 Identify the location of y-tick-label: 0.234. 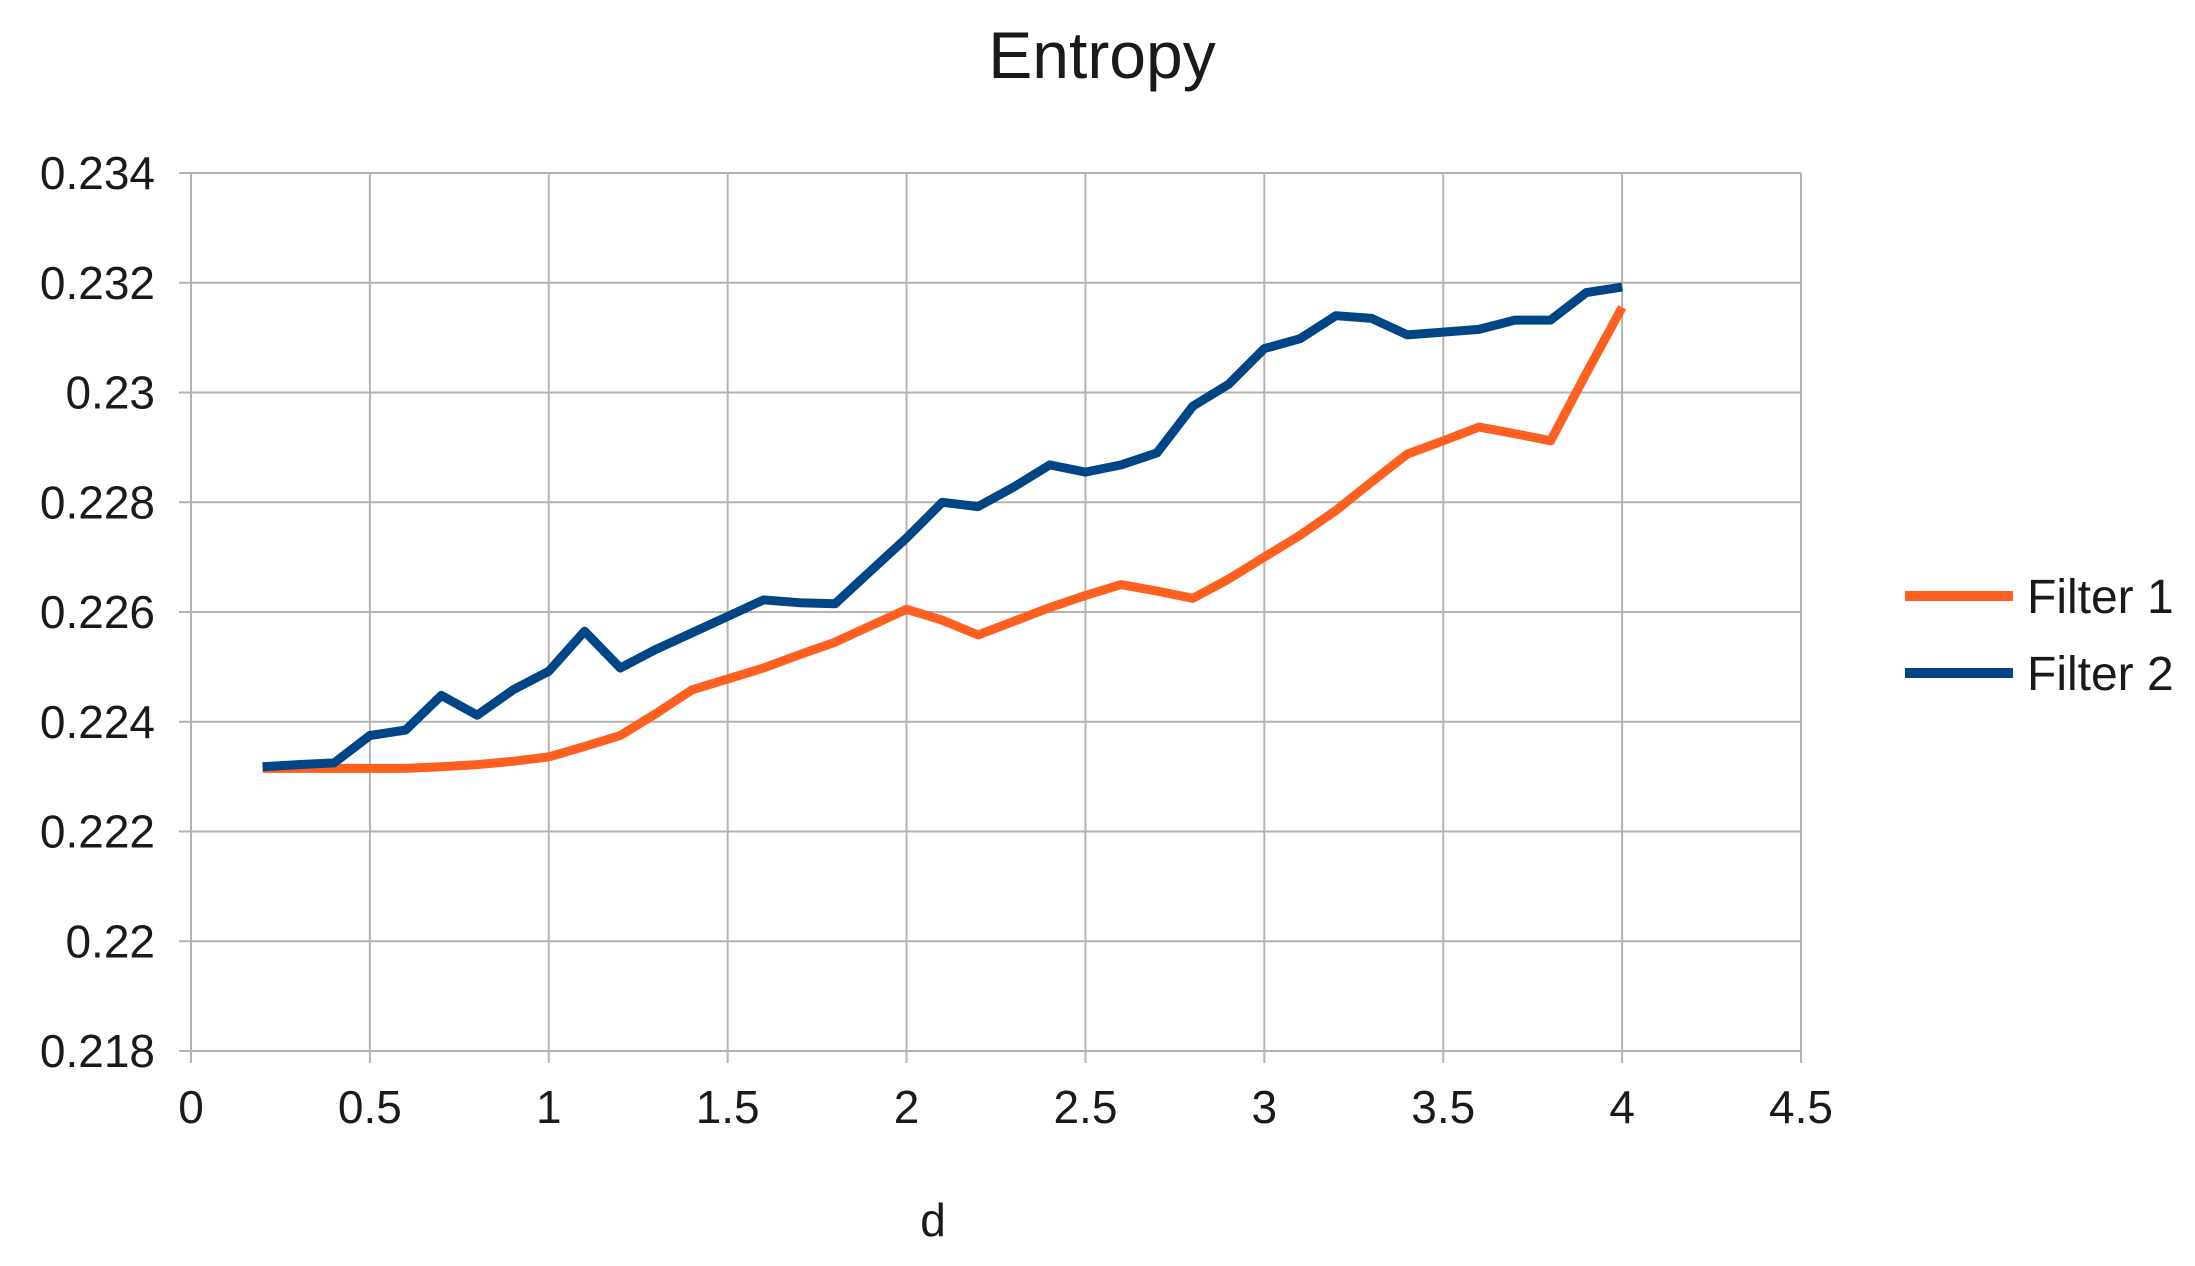
(97, 173).